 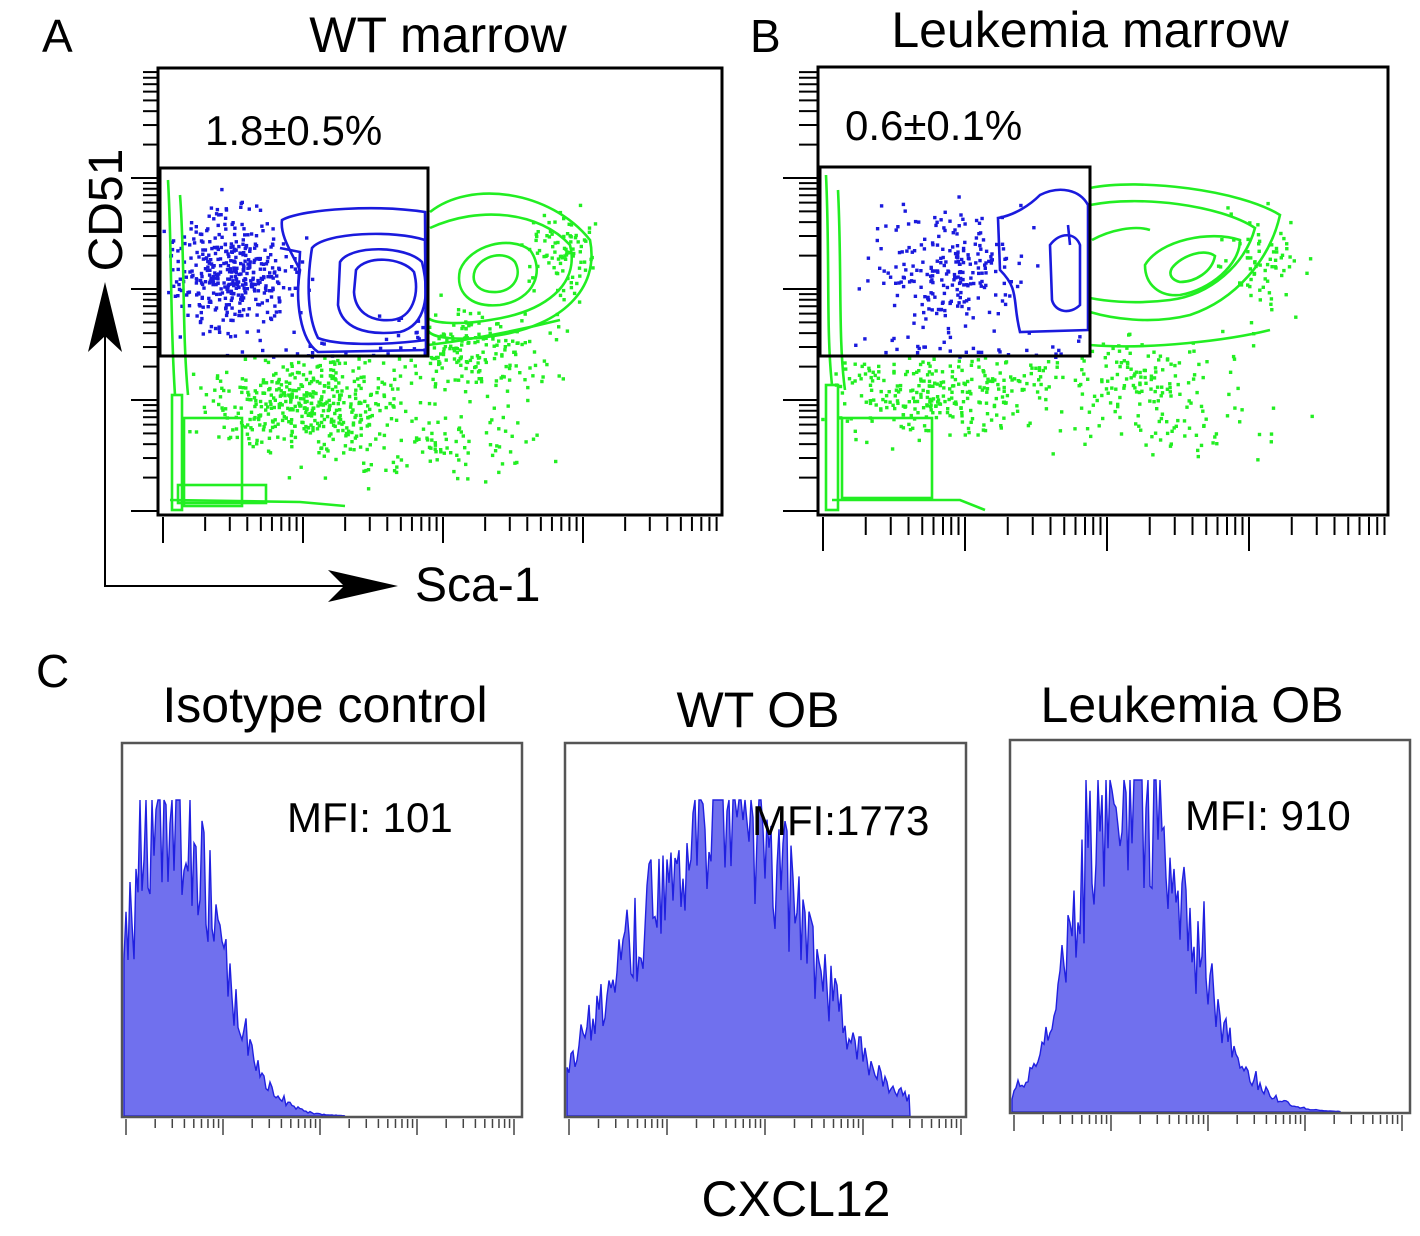 What do you see at coordinates (52, 671) in the screenshot?
I see `panel-c-letter: C` at bounding box center [52, 671].